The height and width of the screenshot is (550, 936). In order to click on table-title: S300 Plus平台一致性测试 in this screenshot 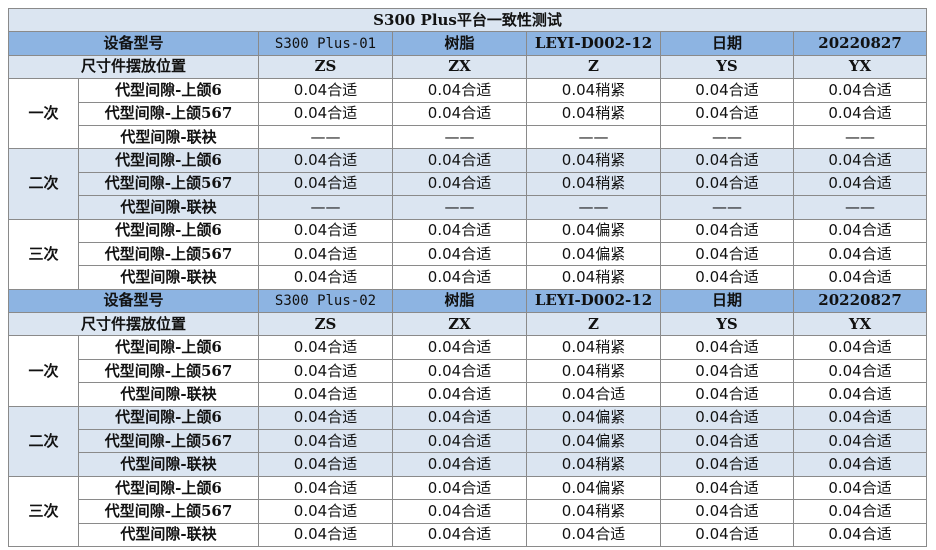, I will do `click(467, 20)`.